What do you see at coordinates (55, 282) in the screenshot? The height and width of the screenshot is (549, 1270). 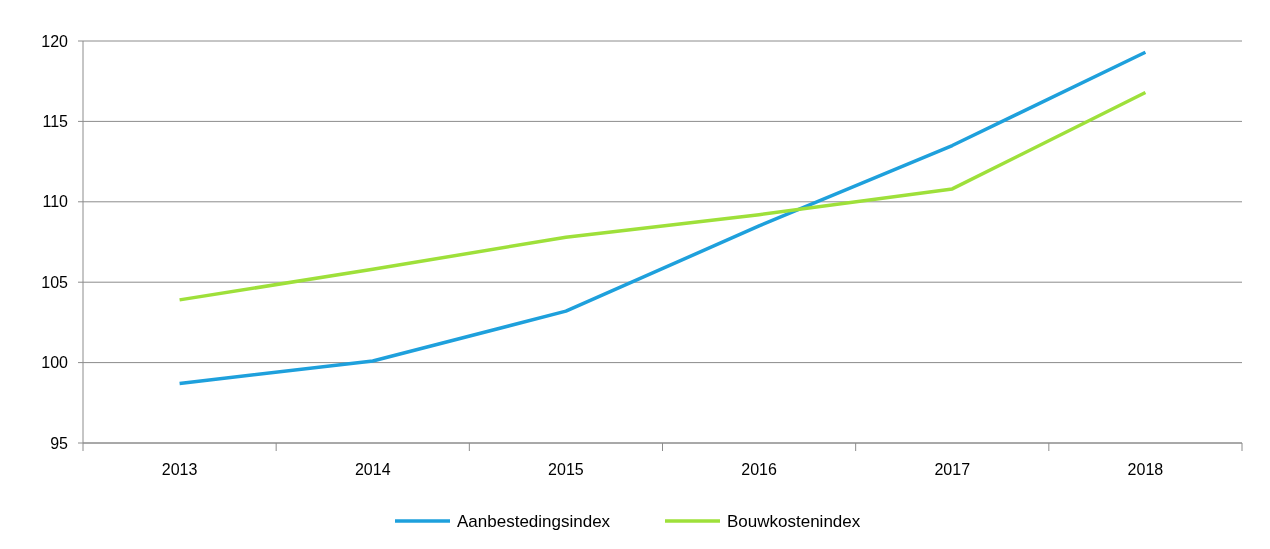 I see `y-tick-label: 105` at bounding box center [55, 282].